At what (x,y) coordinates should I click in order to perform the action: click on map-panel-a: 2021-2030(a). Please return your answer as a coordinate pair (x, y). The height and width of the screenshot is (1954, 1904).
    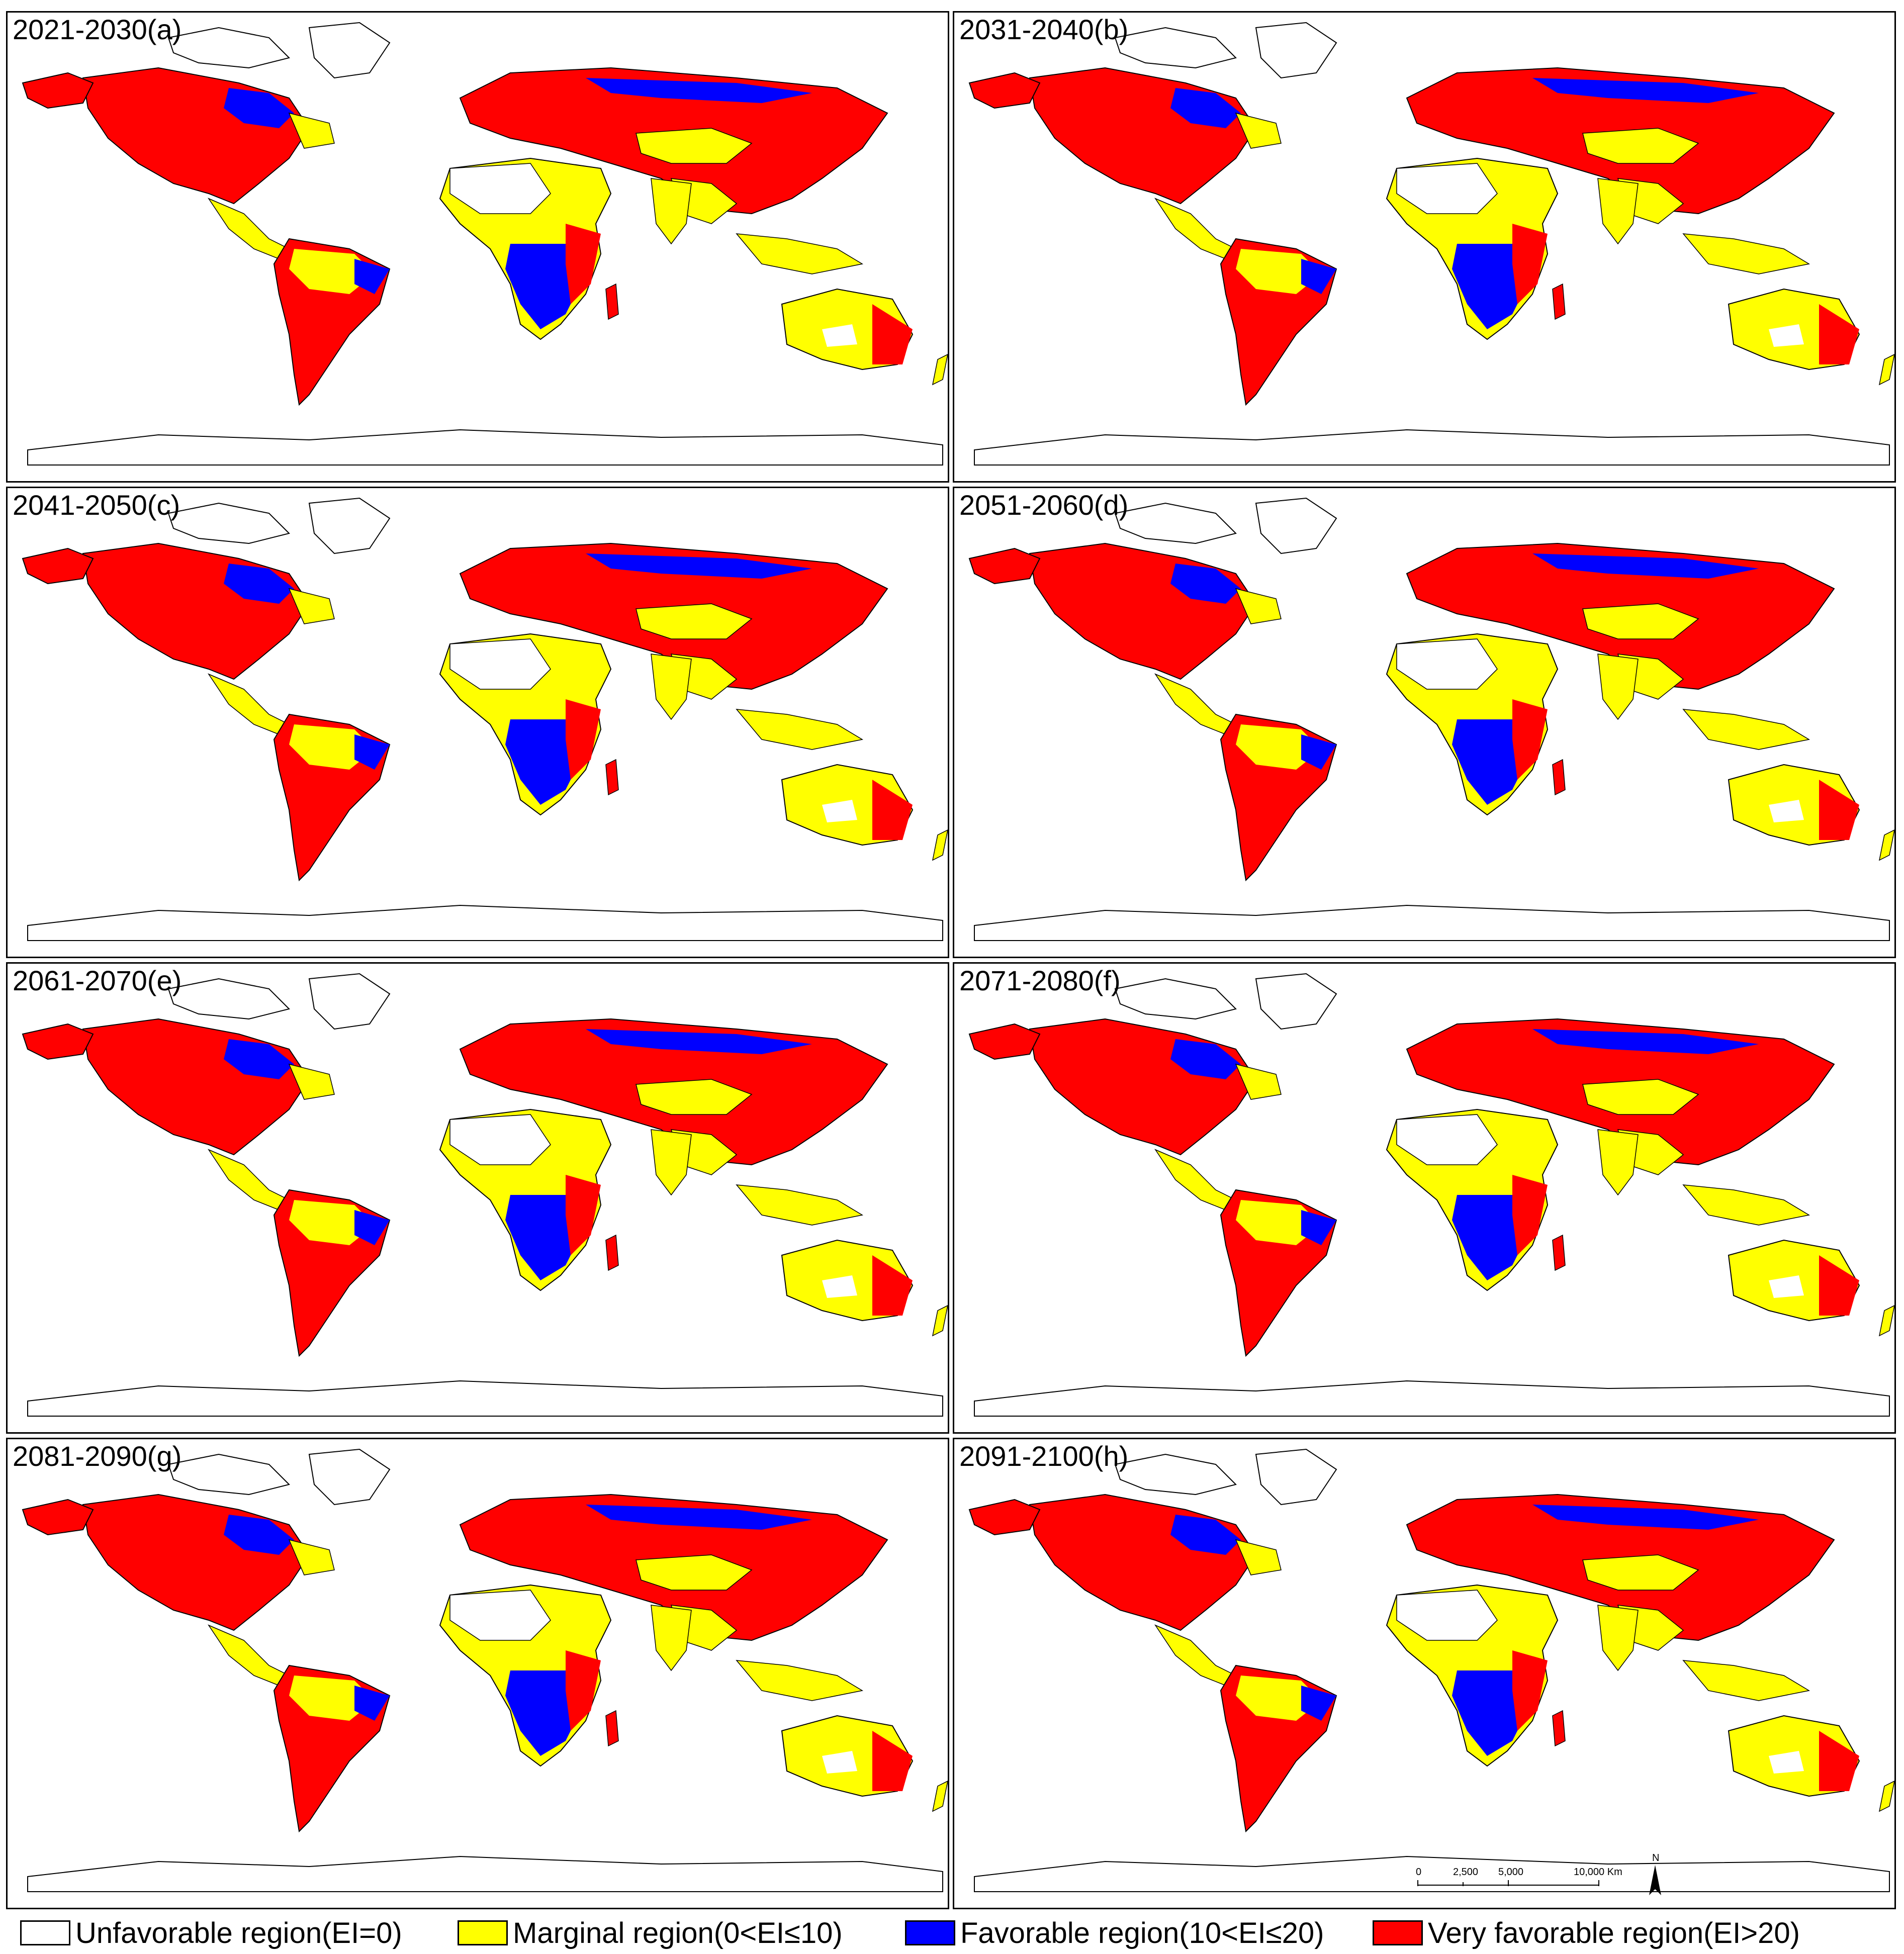
    Looking at the image, I should click on (477, 247).